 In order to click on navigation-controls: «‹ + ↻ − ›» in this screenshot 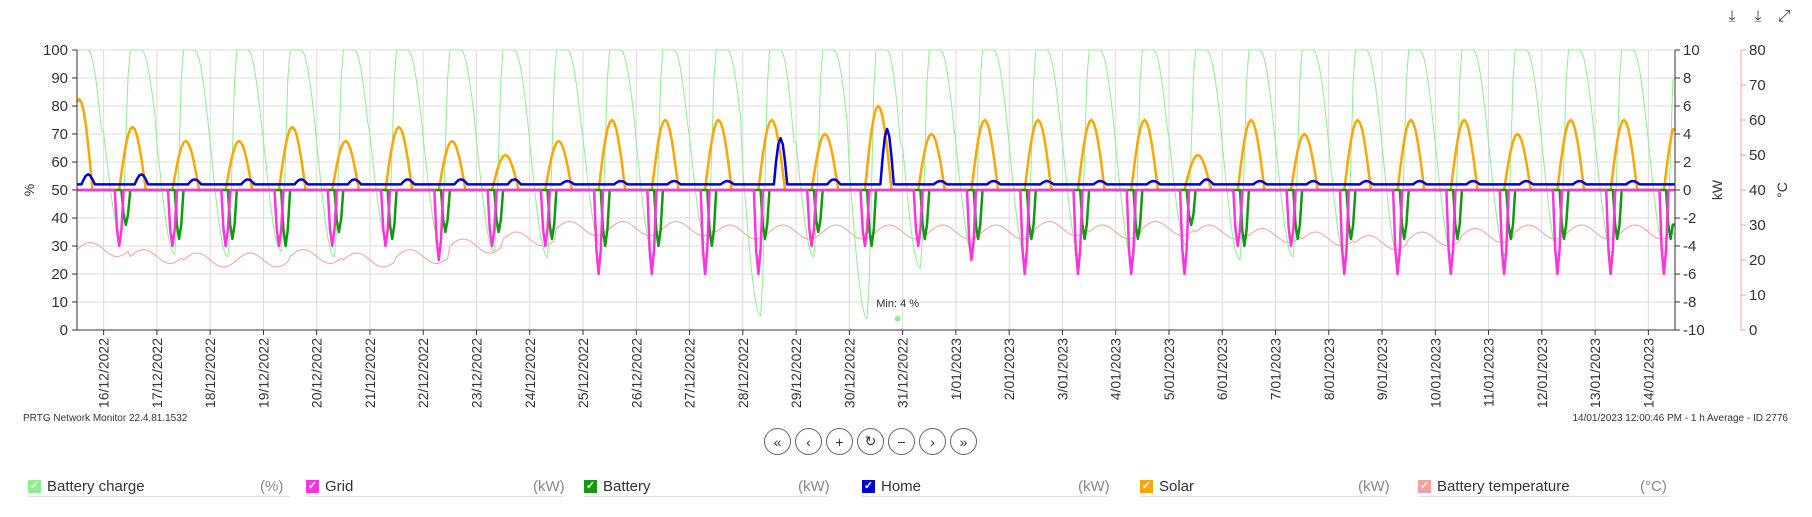, I will do `click(870, 443)`.